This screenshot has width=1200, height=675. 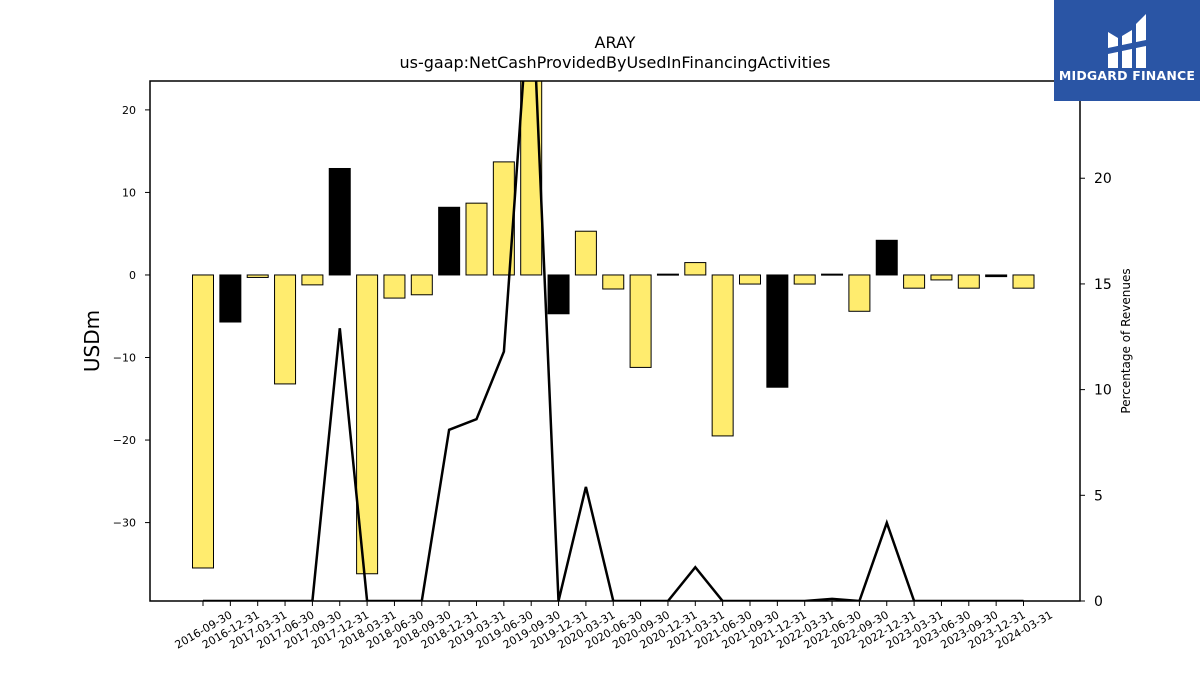 I want to click on y-axis: −30 −20 −10 0 10 20, so click(x=131, y=317).